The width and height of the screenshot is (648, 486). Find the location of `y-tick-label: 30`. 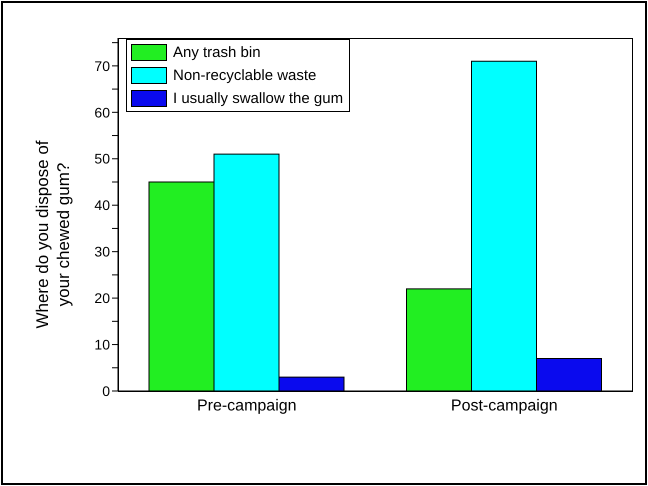

y-tick-label: 30 is located at coordinates (102, 252).